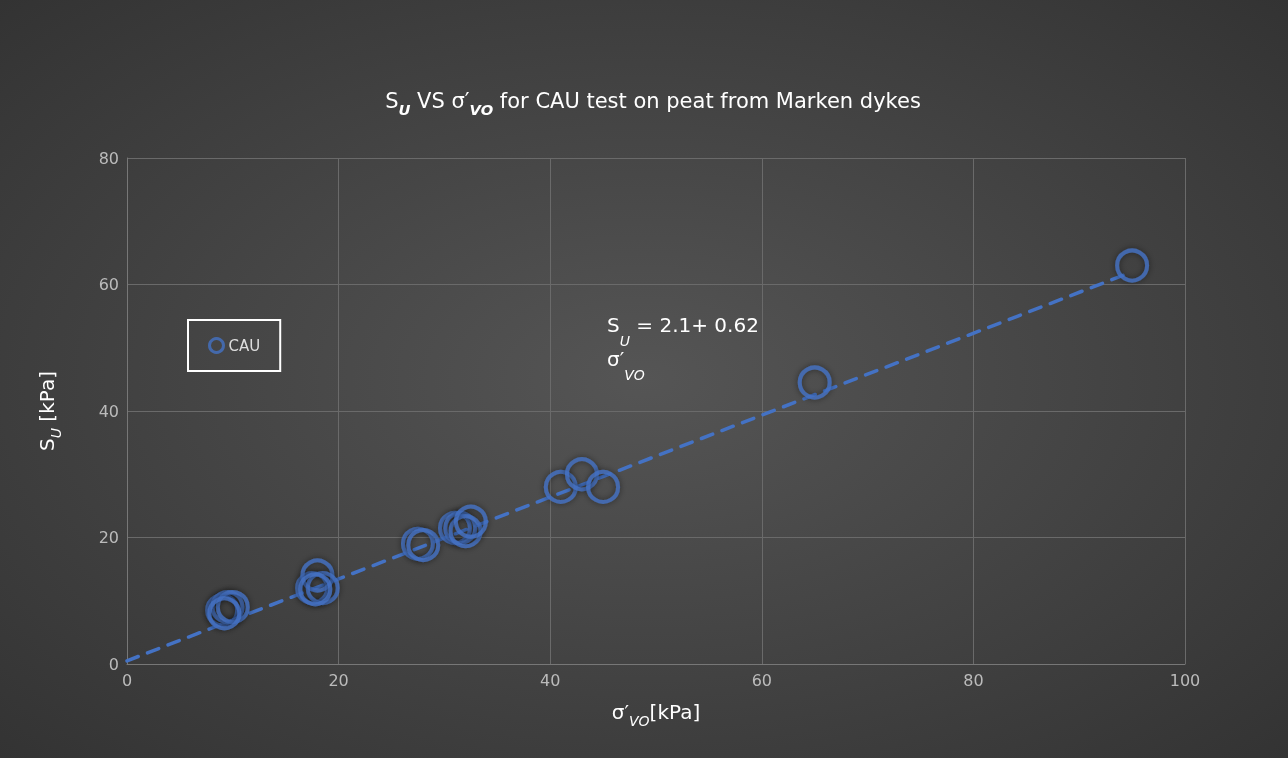 The image size is (1288, 758). What do you see at coordinates (338, 680) in the screenshot?
I see `x-tick-label: 20` at bounding box center [338, 680].